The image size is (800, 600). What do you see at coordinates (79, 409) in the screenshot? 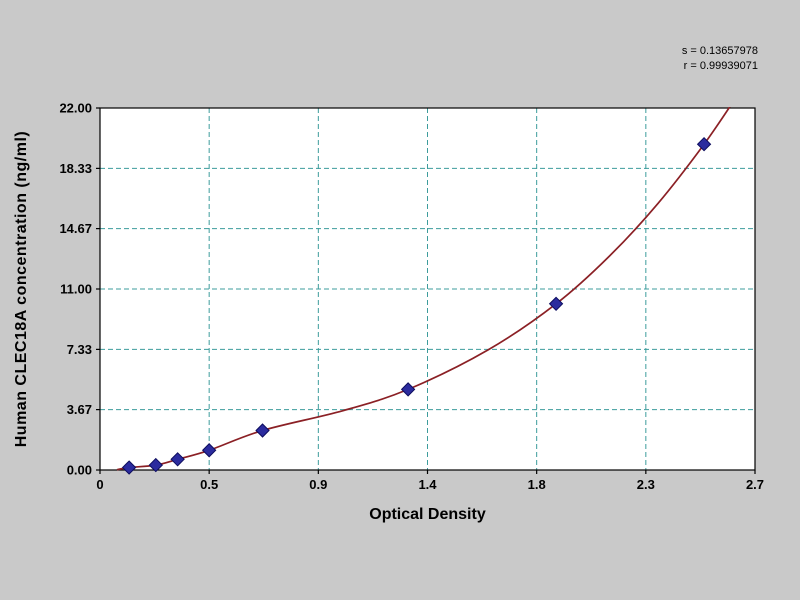
I see `y-tick-label: 3.67` at bounding box center [79, 409].